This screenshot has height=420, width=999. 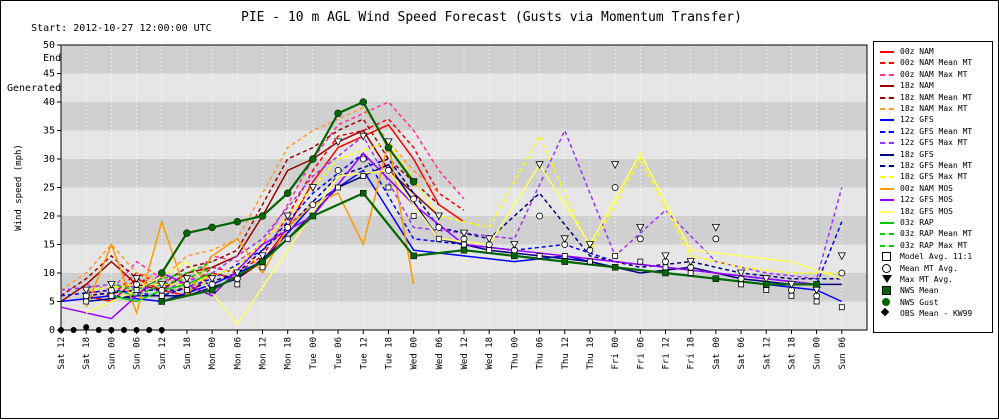 I want to click on y-tick-label: 5, so click(x=52, y=302).